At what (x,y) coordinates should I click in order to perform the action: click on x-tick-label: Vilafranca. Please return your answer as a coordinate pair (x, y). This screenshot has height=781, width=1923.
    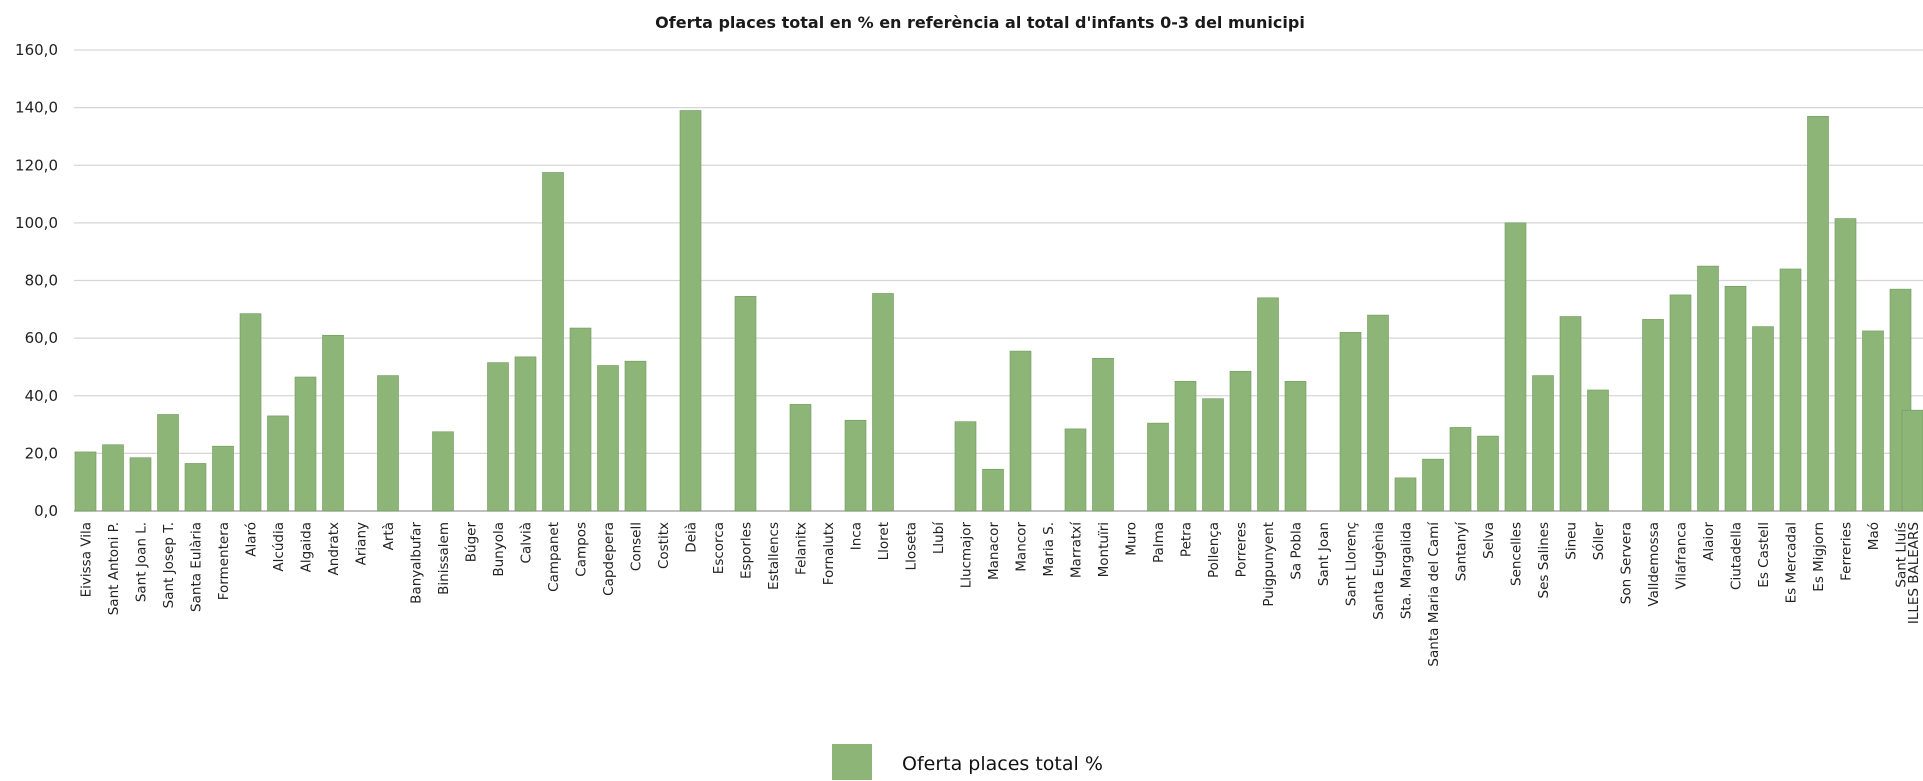
    Looking at the image, I should click on (1682, 556).